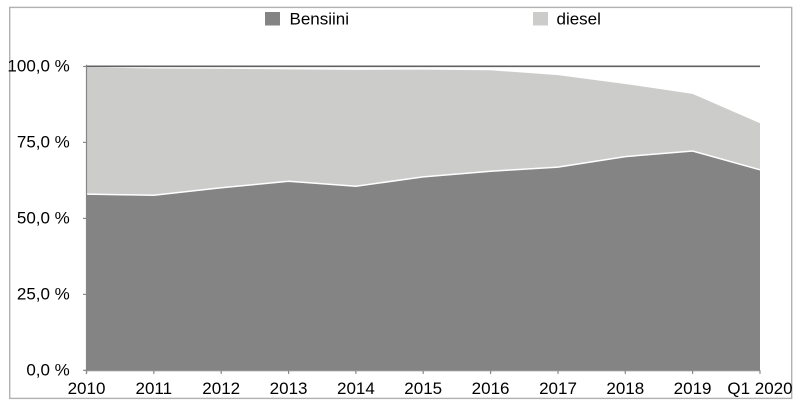 Image resolution: width=800 pixels, height=401 pixels. Describe the element at coordinates (625, 388) in the screenshot. I see `svg-text: 2018` at that location.